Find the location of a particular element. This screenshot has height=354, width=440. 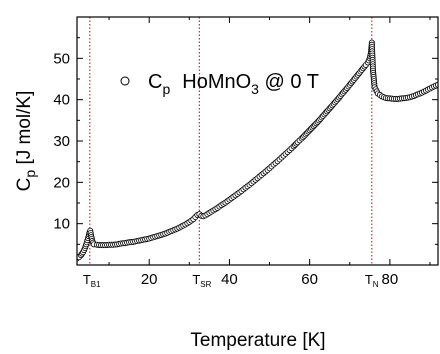

legend-sample-a: HoMnO is located at coordinates (216, 82).